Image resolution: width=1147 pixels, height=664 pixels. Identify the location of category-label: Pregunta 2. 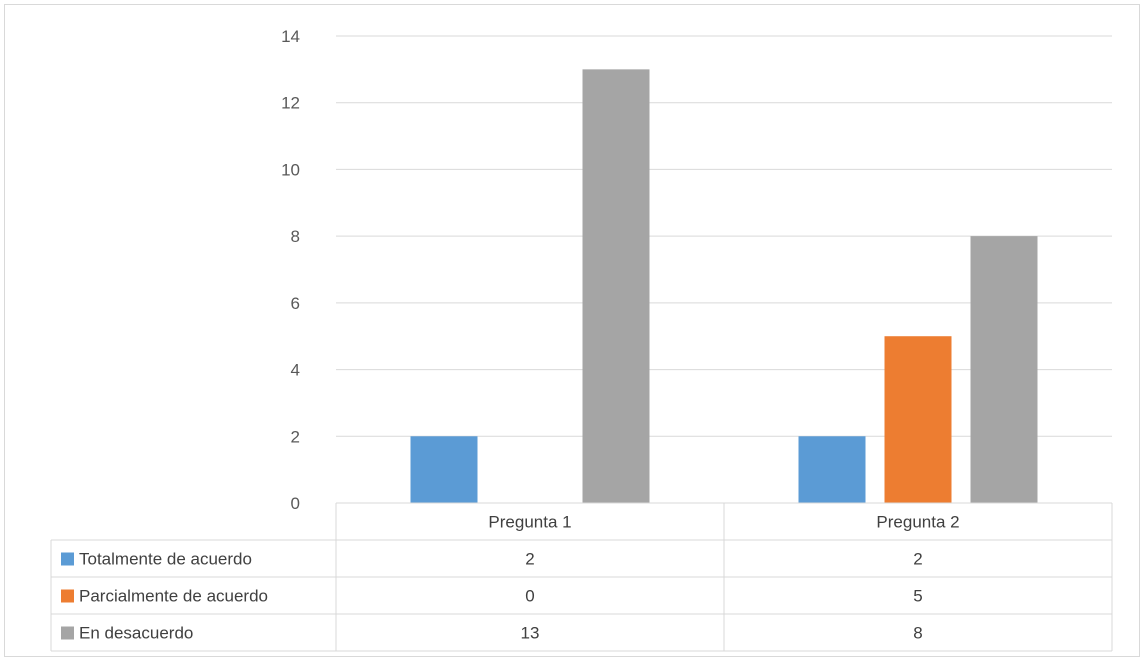
(917, 522).